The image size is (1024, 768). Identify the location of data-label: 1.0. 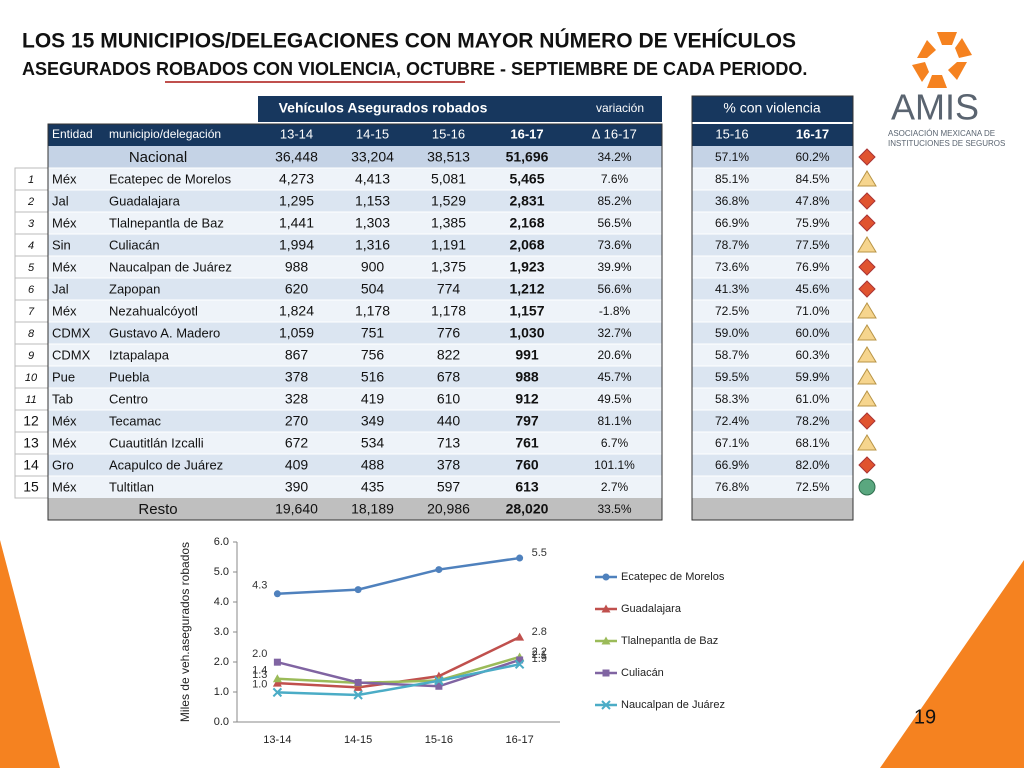
(259, 684).